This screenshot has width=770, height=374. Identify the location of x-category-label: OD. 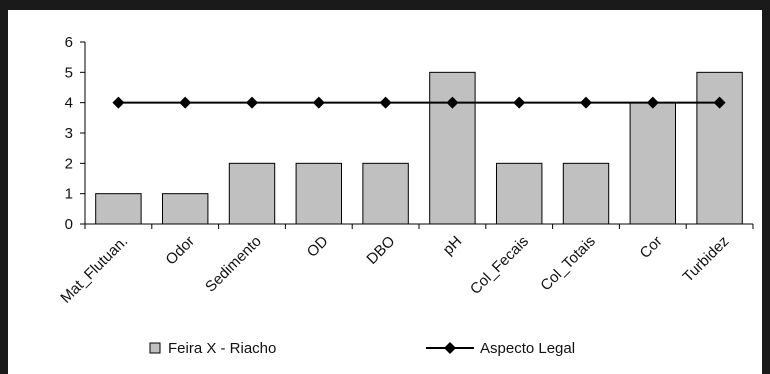
(318, 247).